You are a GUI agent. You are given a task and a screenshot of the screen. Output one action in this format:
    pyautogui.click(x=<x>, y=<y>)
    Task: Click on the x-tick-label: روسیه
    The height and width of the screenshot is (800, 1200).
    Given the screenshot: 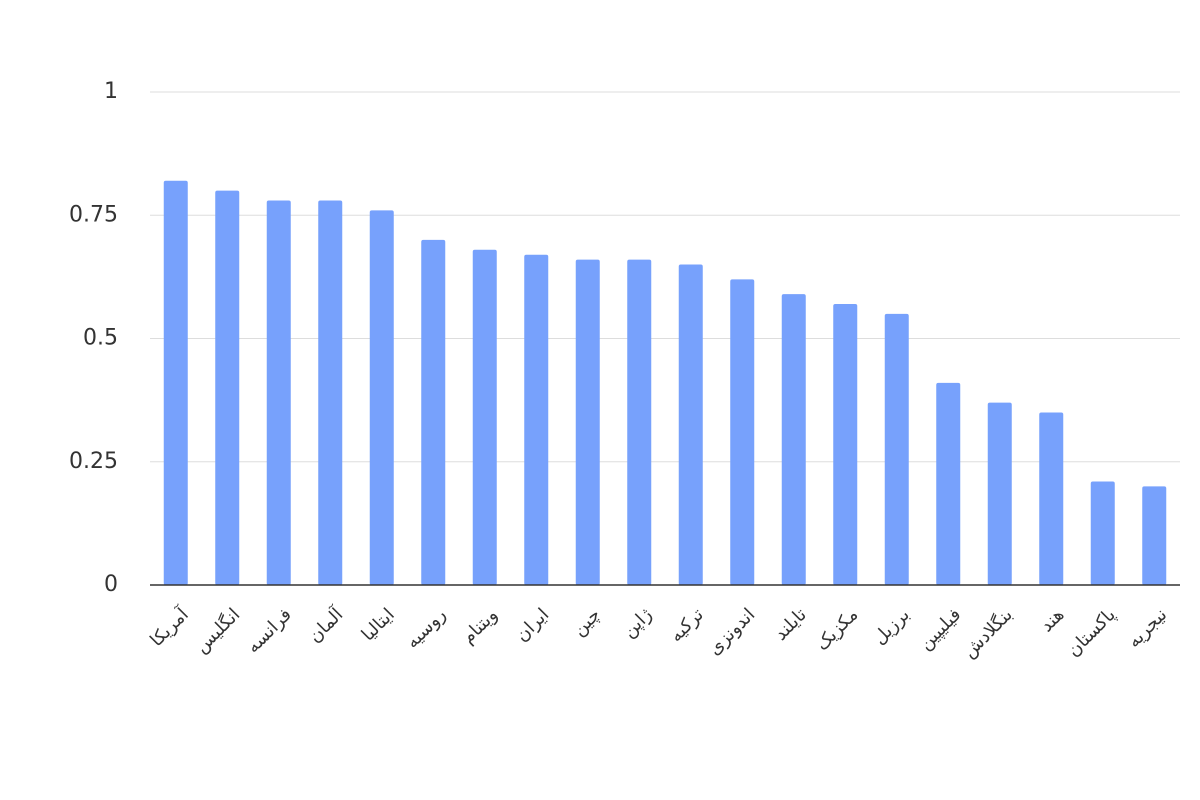 What is the action you would take?
    pyautogui.click(x=426, y=628)
    